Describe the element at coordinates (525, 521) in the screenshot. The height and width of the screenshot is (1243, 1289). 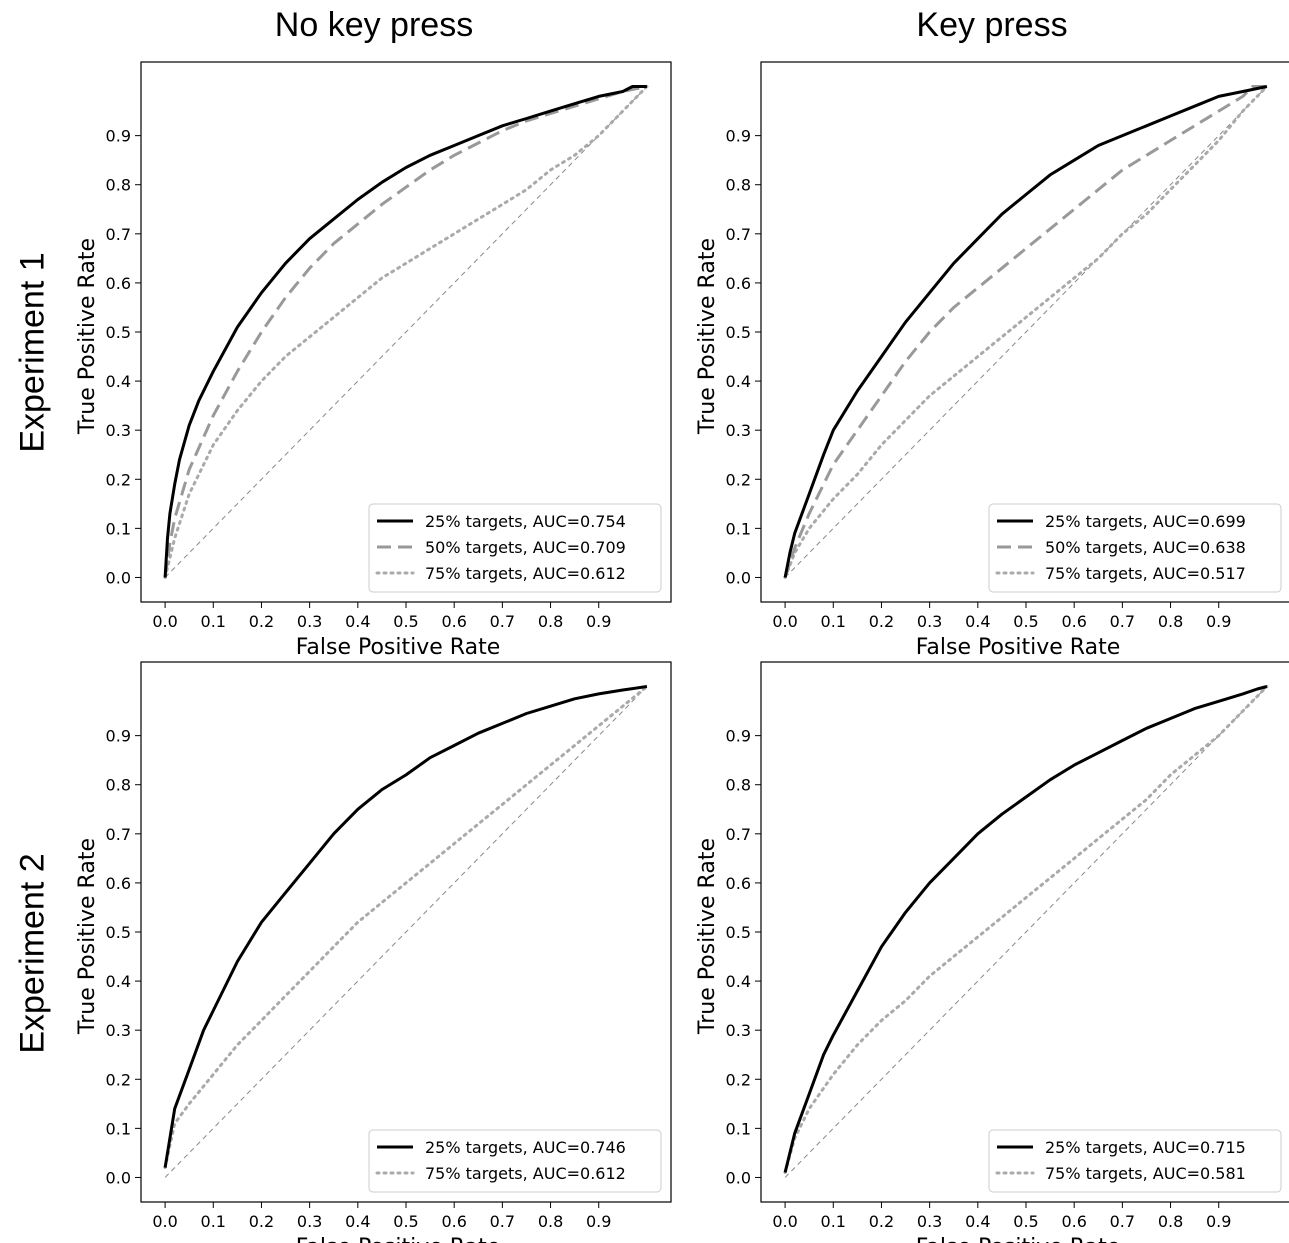
I see `legend-entry-label: 25% targets, AUC=0.754` at that location.